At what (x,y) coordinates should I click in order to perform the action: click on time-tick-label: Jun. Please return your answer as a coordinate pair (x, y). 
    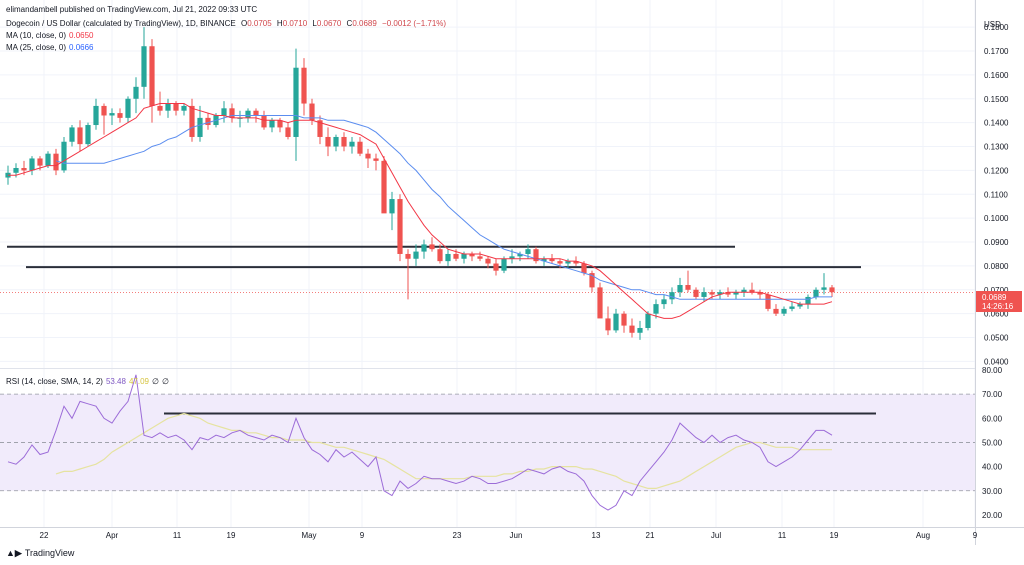
    Looking at the image, I should click on (516, 535).